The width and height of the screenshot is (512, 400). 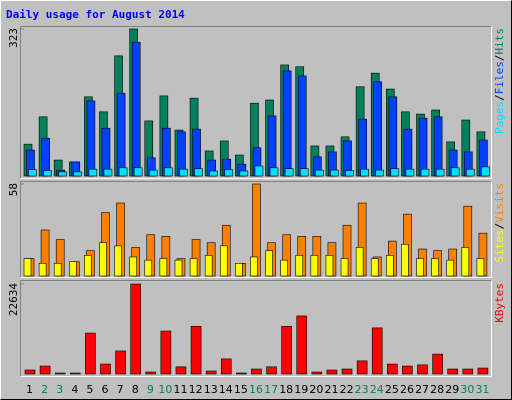 I want to click on x-tick-label: 15, so click(x=241, y=389).